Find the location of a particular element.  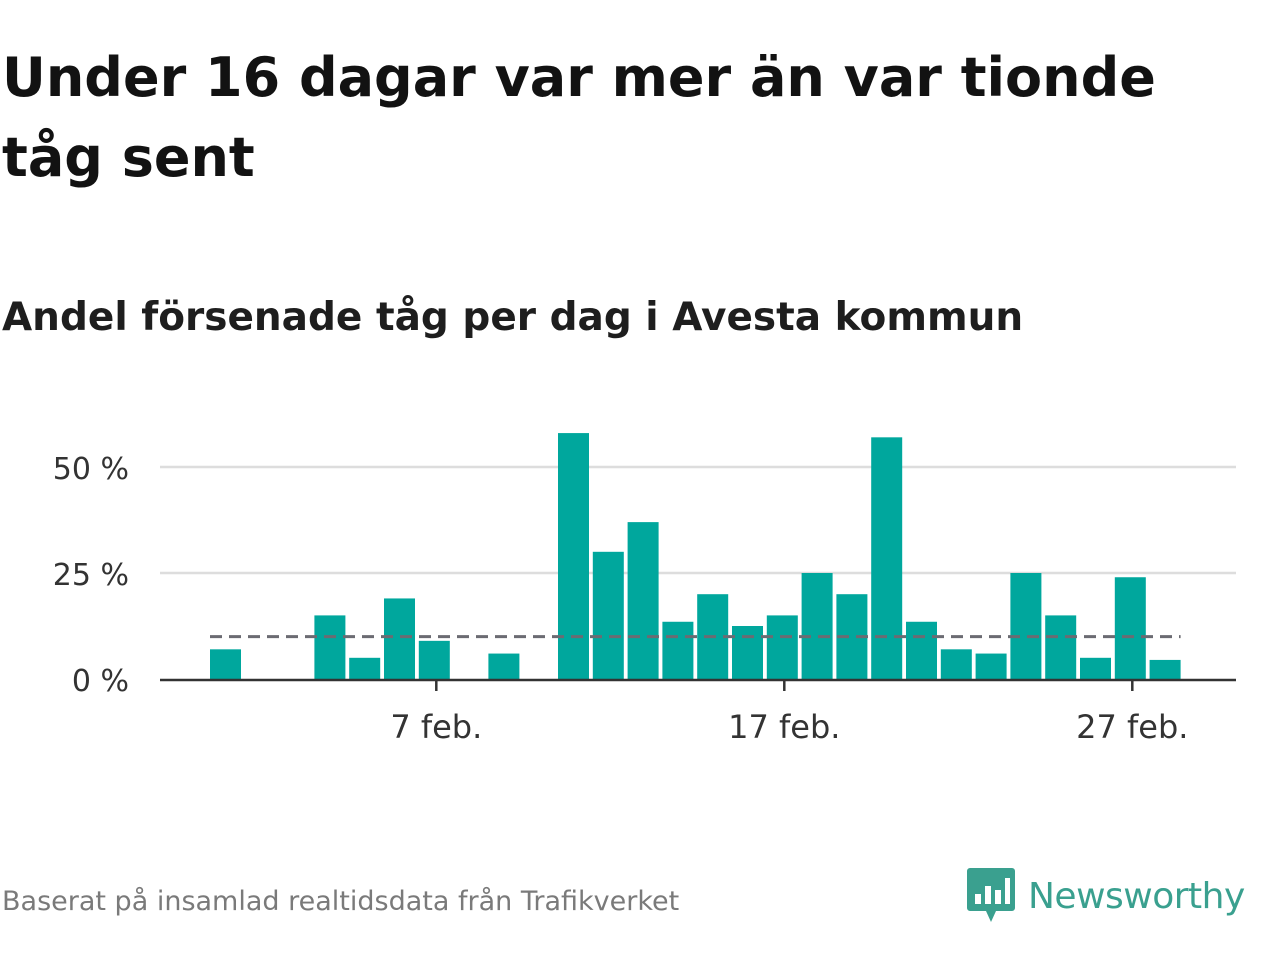

x-tick-label: 7 feb. is located at coordinates (436, 727).